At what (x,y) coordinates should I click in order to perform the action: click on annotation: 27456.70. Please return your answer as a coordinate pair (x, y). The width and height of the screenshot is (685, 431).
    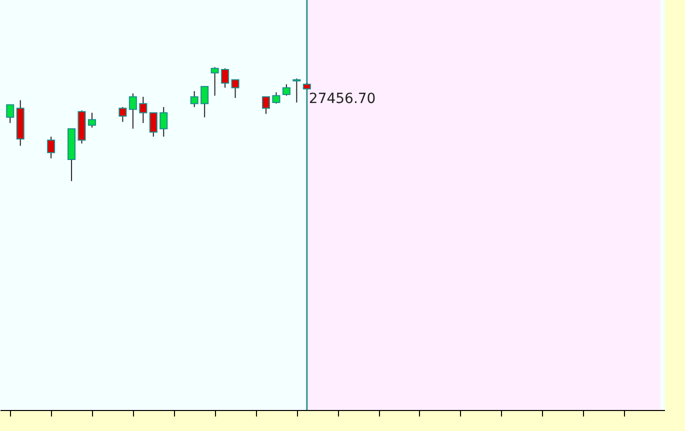
    Looking at the image, I should click on (342, 98).